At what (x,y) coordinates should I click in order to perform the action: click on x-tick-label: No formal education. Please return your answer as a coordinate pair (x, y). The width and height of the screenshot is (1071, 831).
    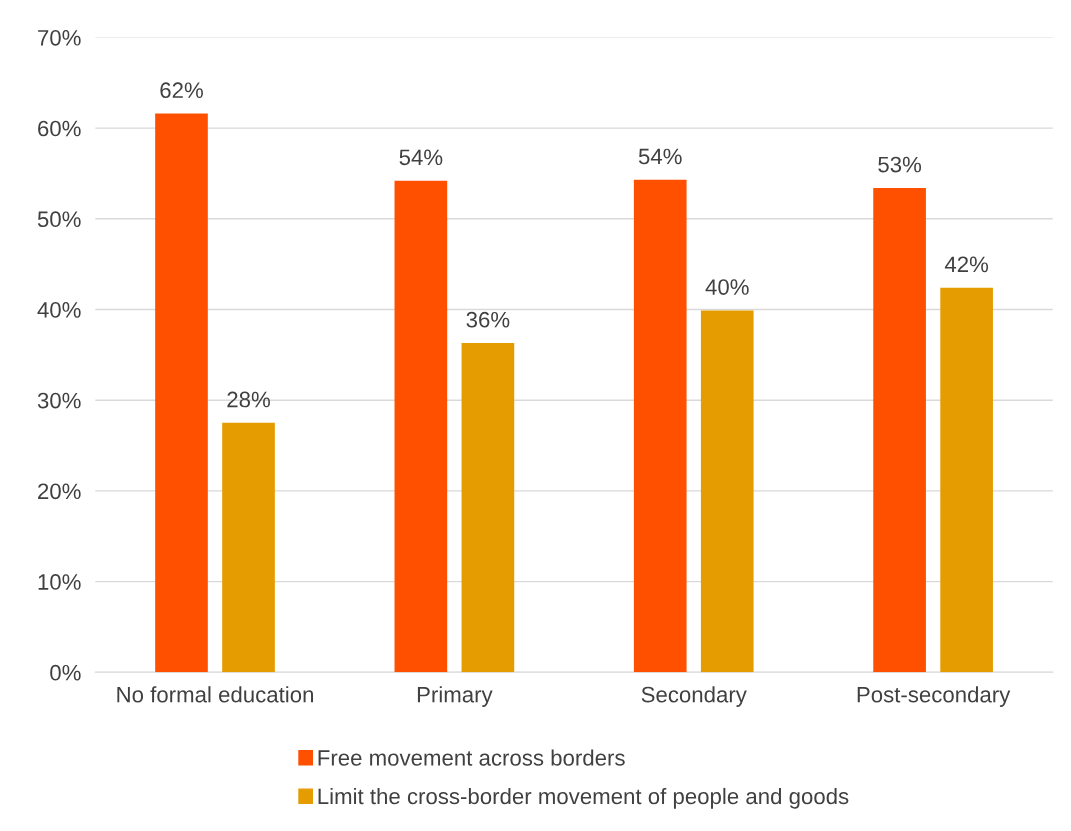
    Looking at the image, I should click on (215, 694).